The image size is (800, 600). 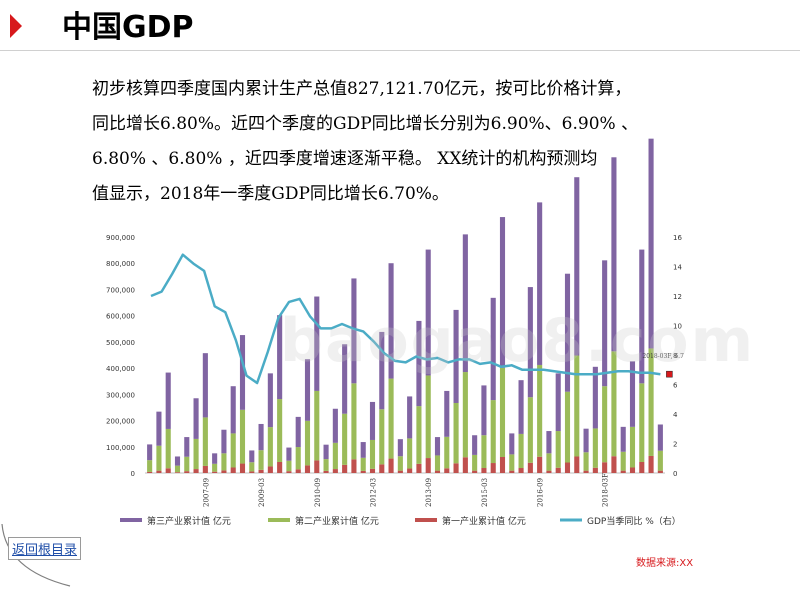 What do you see at coordinates (206, 492) in the screenshot?
I see `x-tick-label: 2007-09` at bounding box center [206, 492].